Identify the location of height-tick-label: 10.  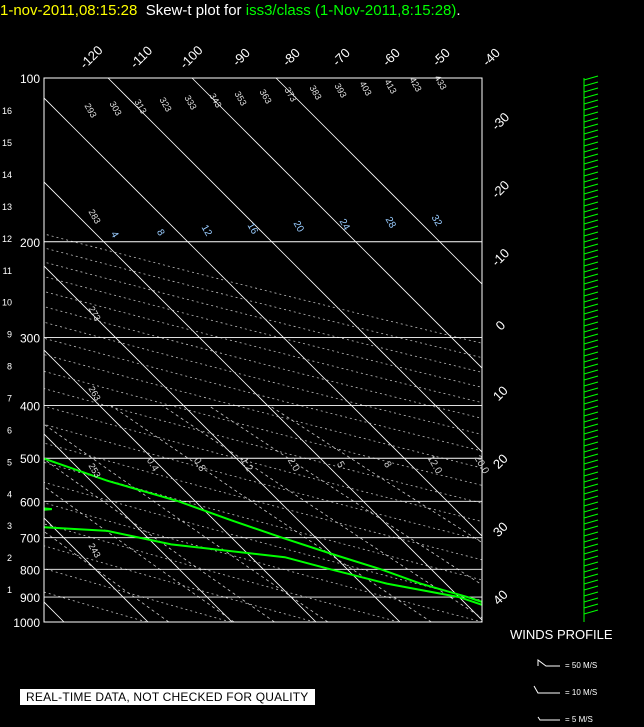
(7, 303).